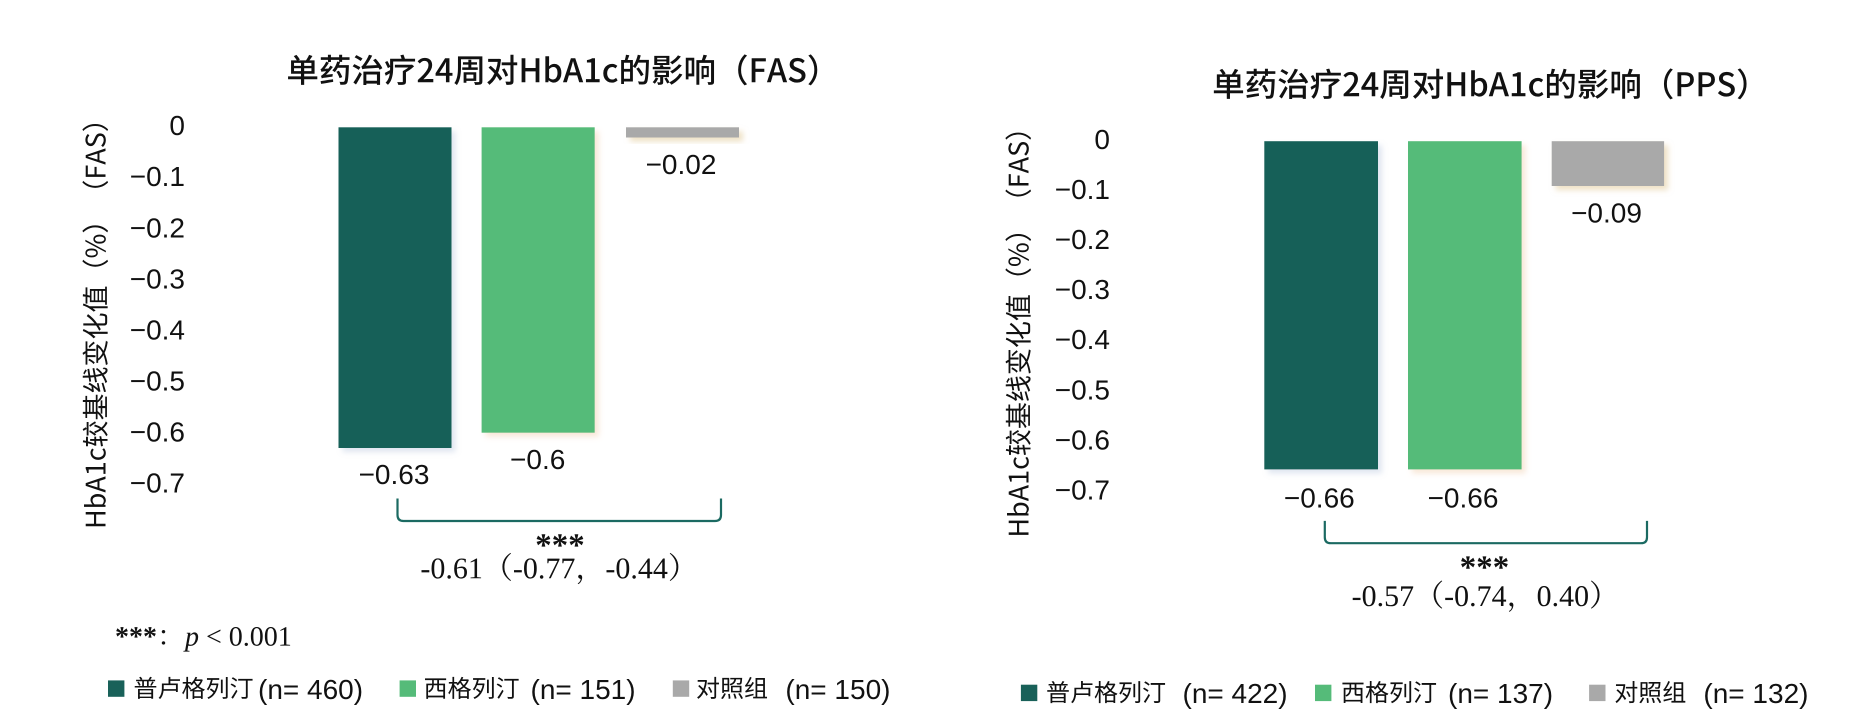 Image resolution: width=1864 pixels, height=722 pixels. What do you see at coordinates (583, 689) in the screenshot?
I see `svg-text: (n= 151)` at bounding box center [583, 689].